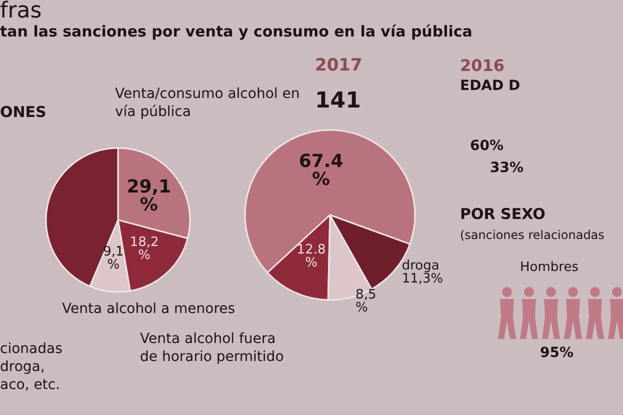 This screenshot has width=623, height=415. I want to click on text: 33%, so click(507, 168).